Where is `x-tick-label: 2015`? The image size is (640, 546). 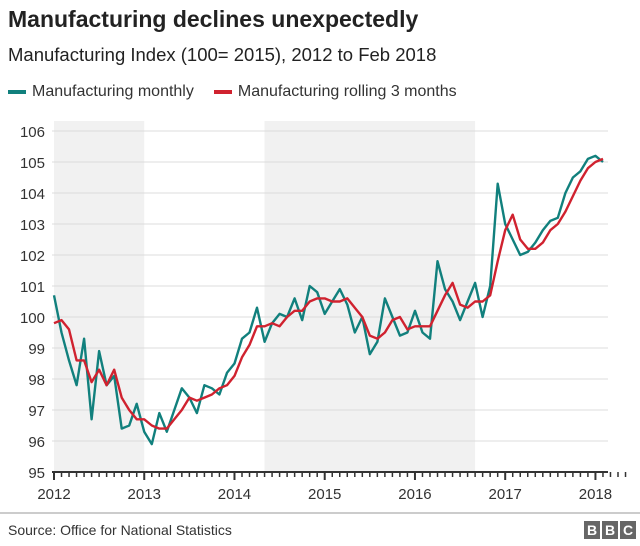
x-tick-label: 2015 is located at coordinates (324, 494).